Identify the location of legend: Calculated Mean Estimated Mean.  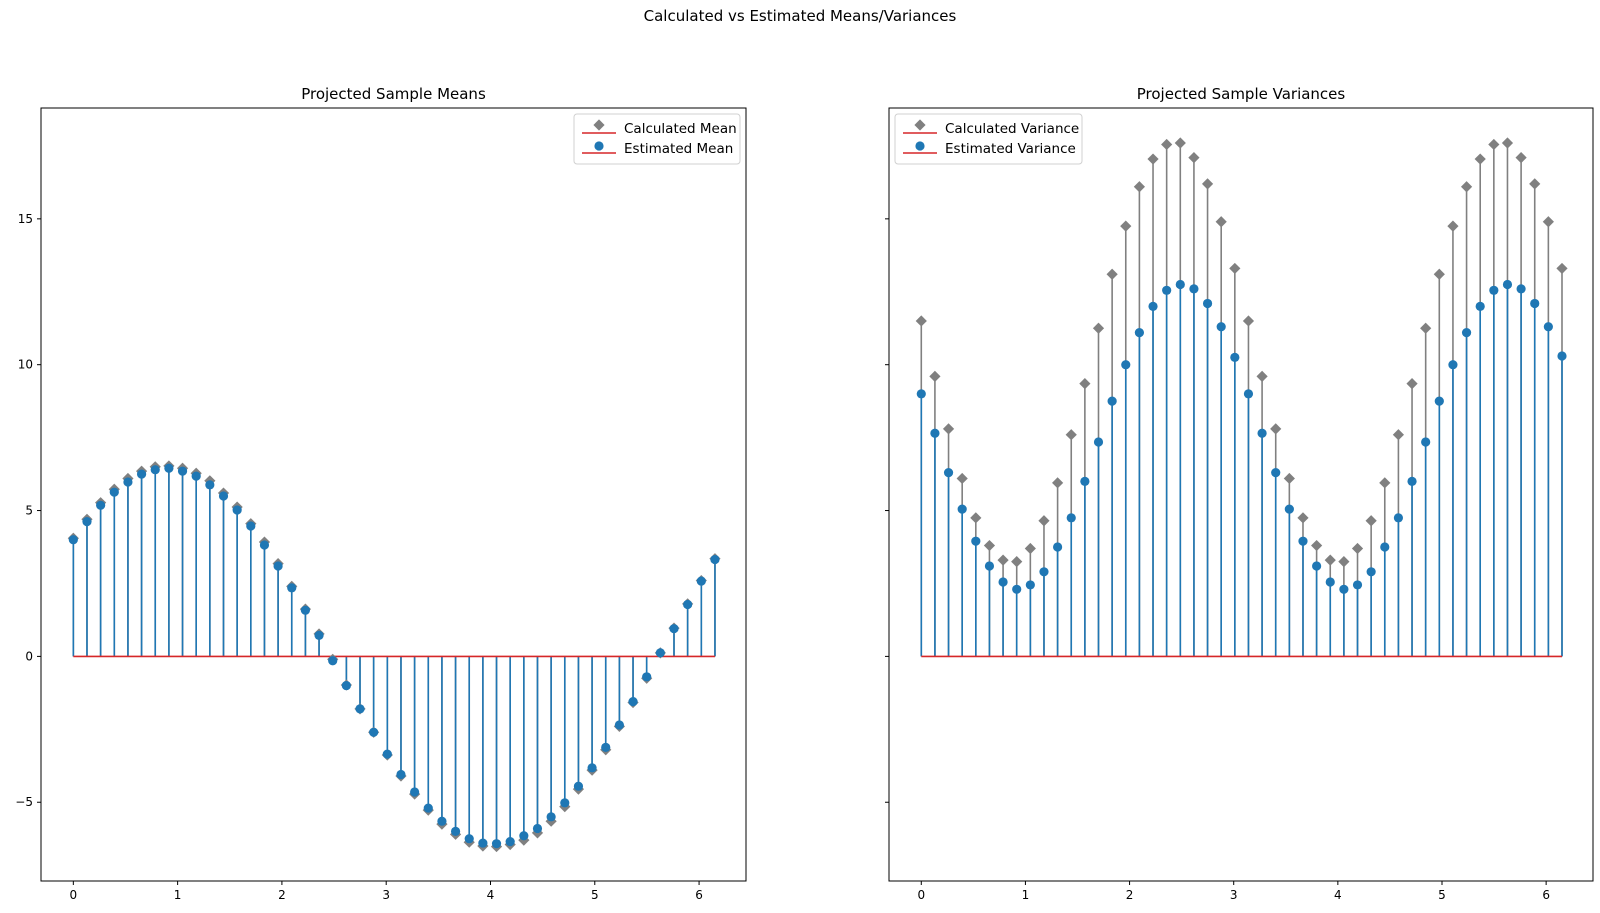
(657, 139).